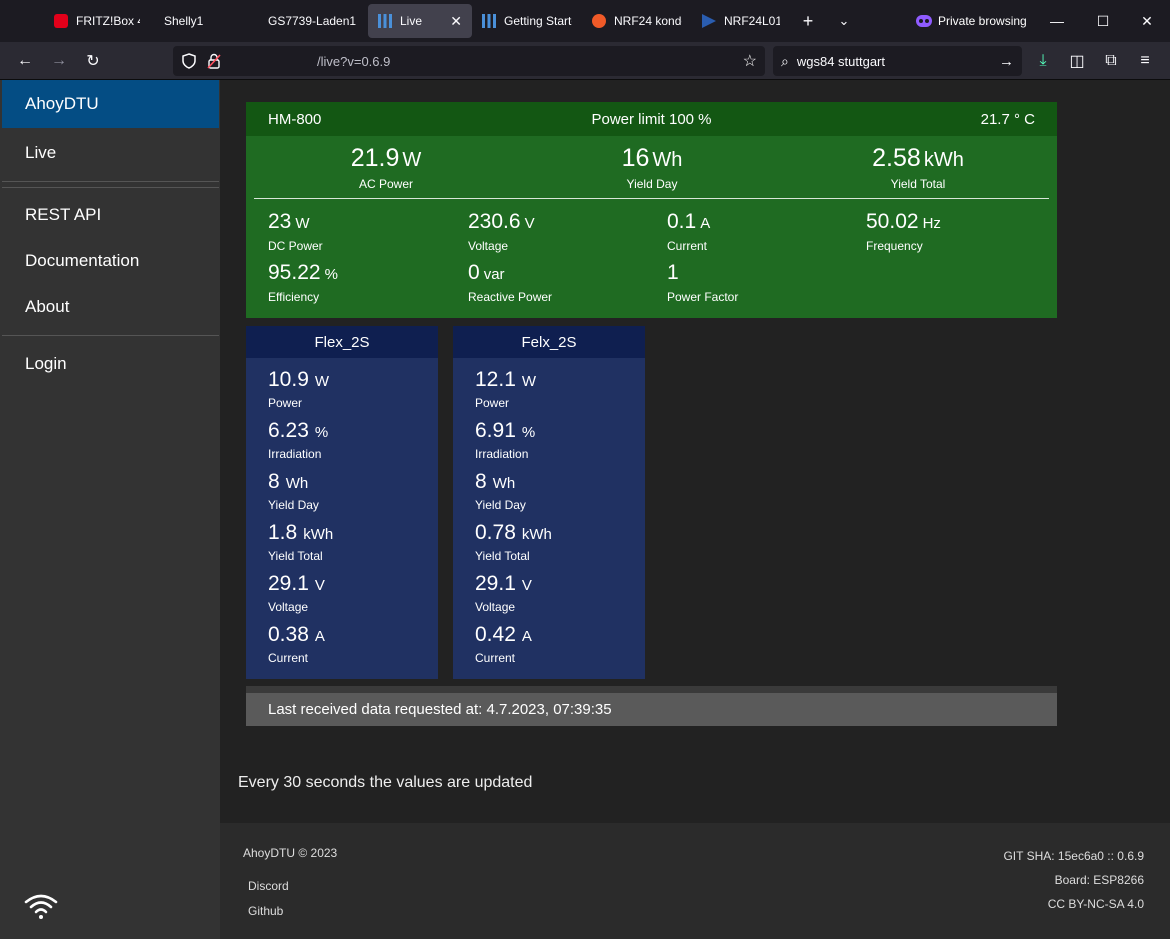  I want to click on tab-title: GS7739-Laden1 -, so click(313, 21).